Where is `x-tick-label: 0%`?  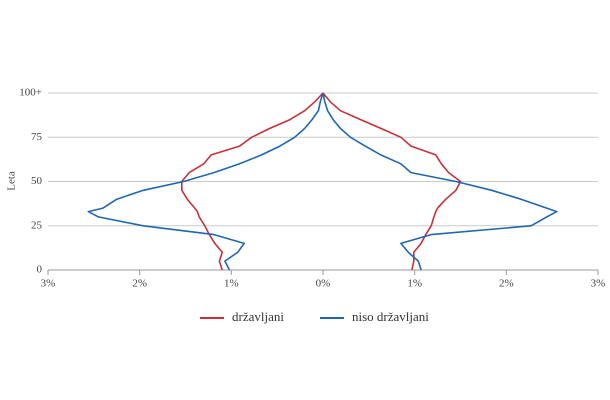 x-tick-label: 0% is located at coordinates (323, 284).